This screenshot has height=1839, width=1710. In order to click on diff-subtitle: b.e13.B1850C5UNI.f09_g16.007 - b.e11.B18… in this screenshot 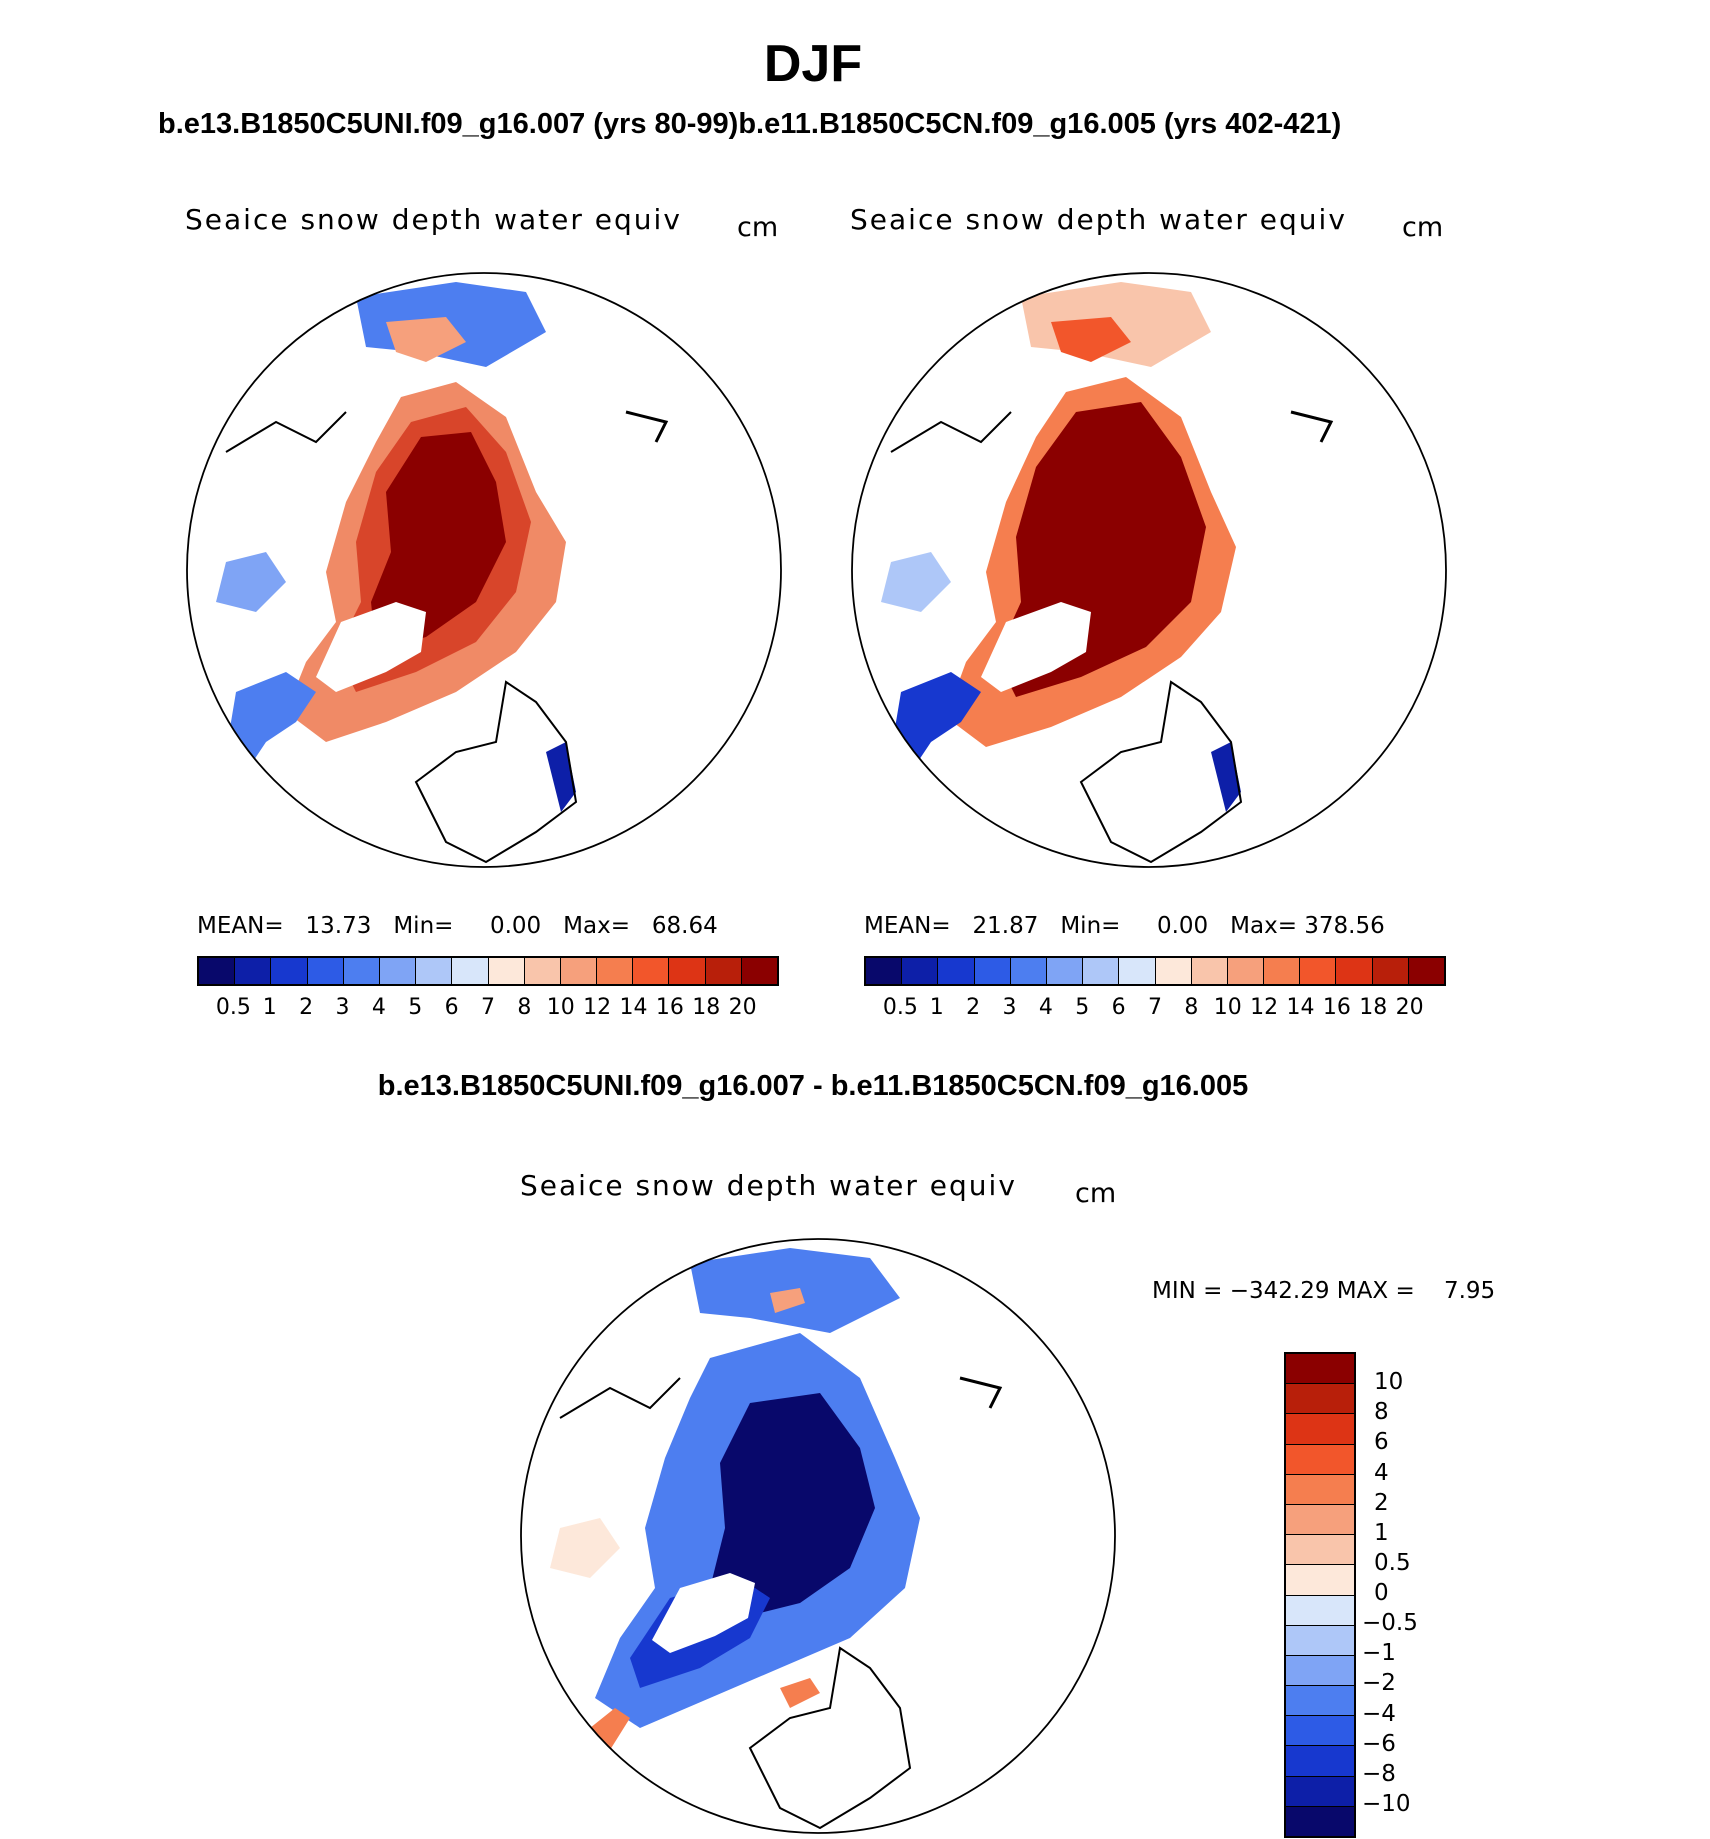, I will do `click(813, 1086)`.